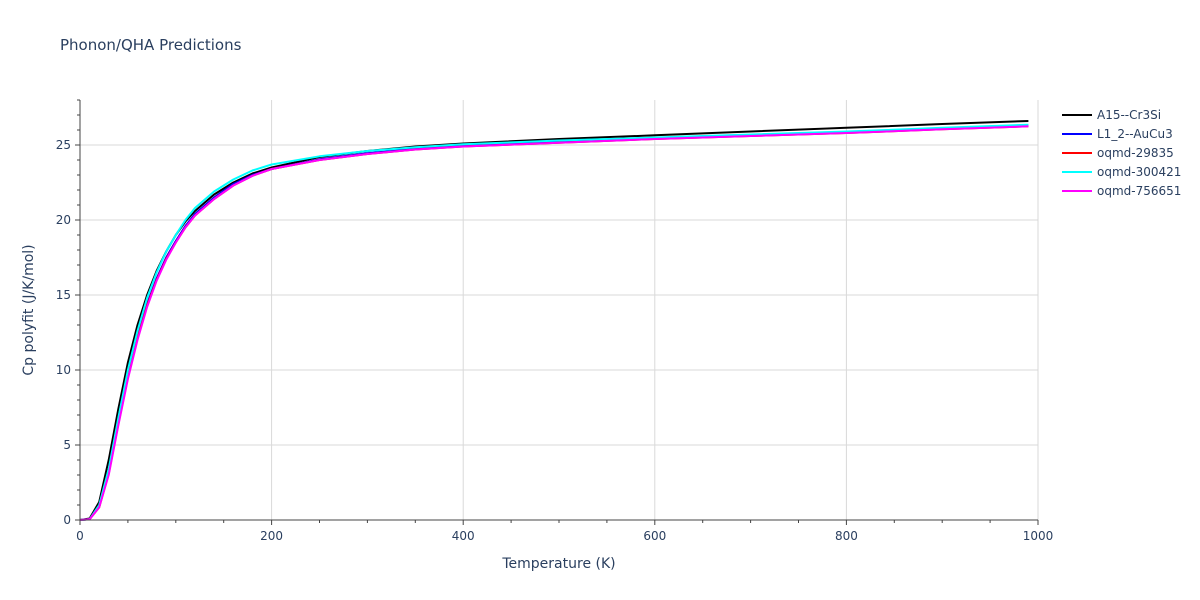 This screenshot has width=1200, height=600. Describe the element at coordinates (63, 295) in the screenshot. I see `y-tick-label: 15` at that location.